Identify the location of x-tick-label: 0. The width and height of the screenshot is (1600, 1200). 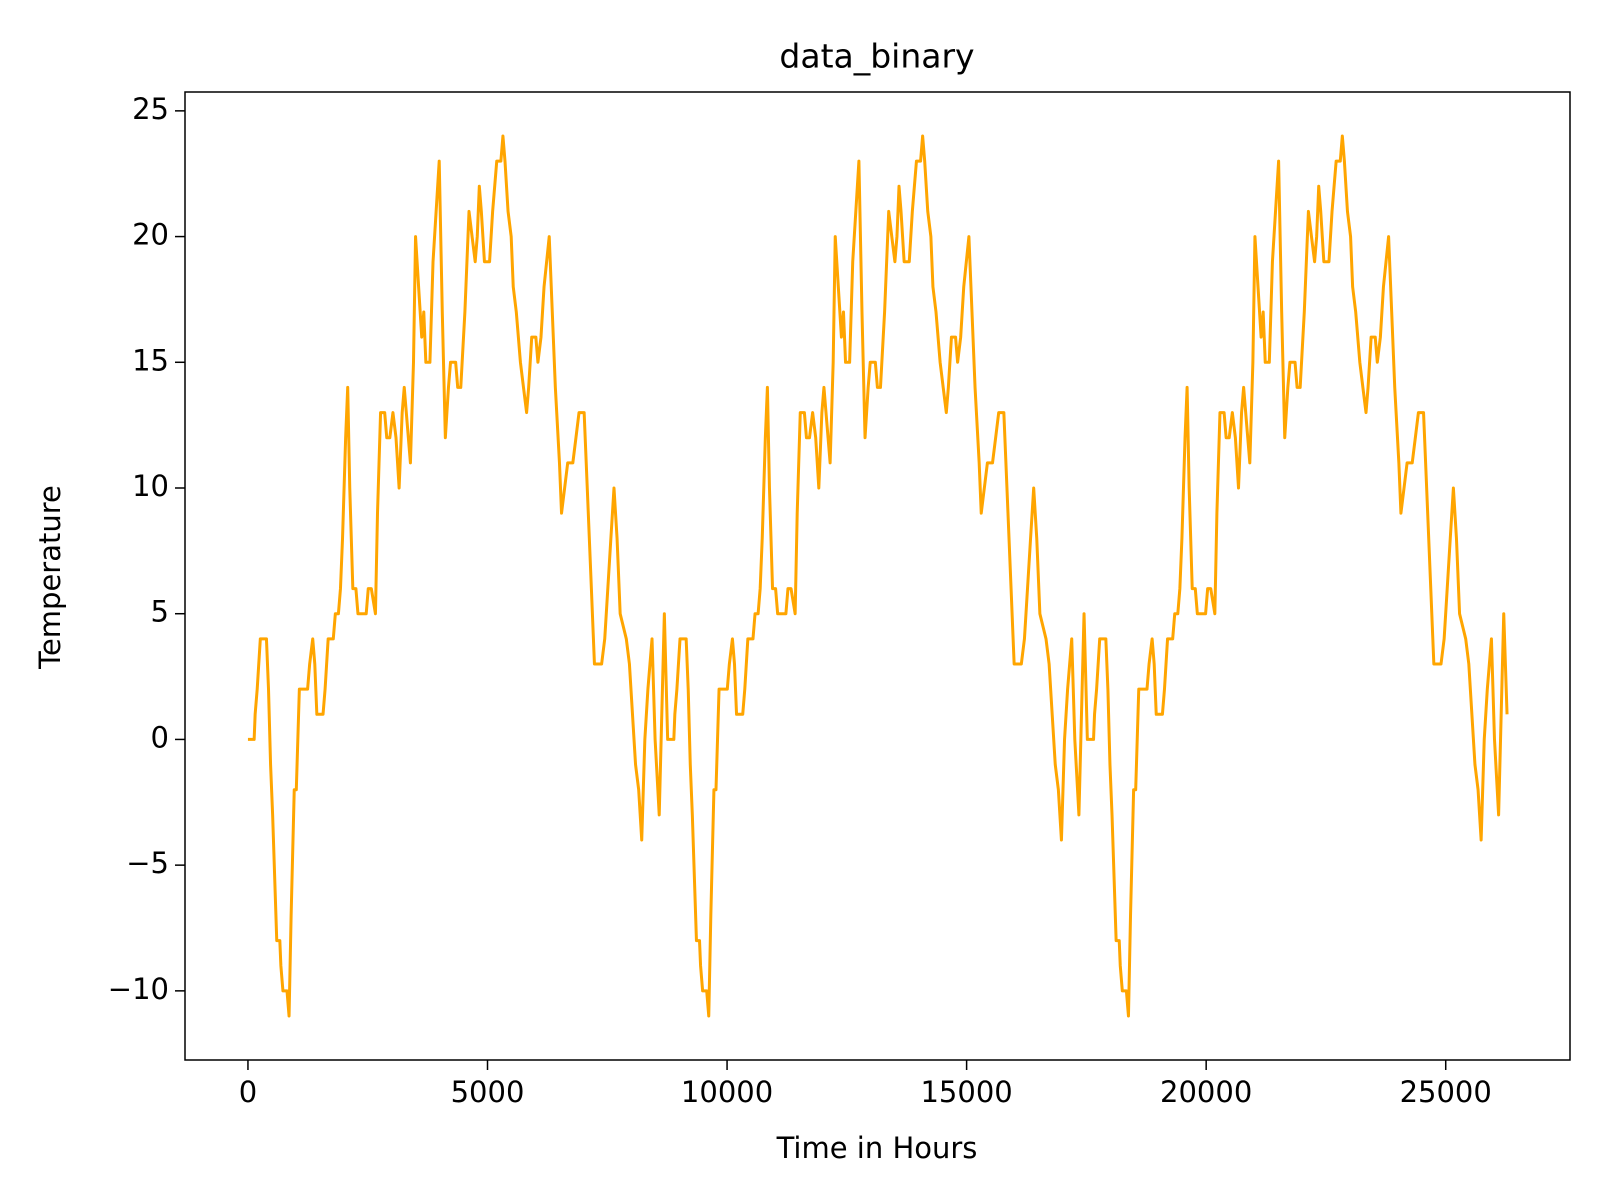
(248, 1092).